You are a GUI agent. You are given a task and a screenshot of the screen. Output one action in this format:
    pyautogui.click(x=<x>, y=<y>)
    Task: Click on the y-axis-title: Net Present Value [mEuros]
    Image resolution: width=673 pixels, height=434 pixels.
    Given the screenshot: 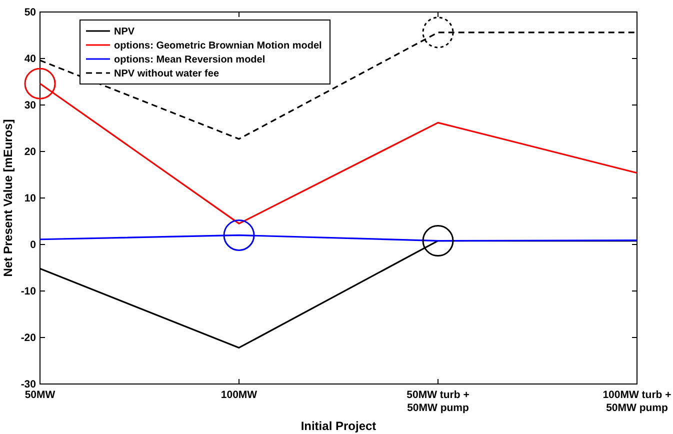 What is the action you would take?
    pyautogui.click(x=8, y=198)
    